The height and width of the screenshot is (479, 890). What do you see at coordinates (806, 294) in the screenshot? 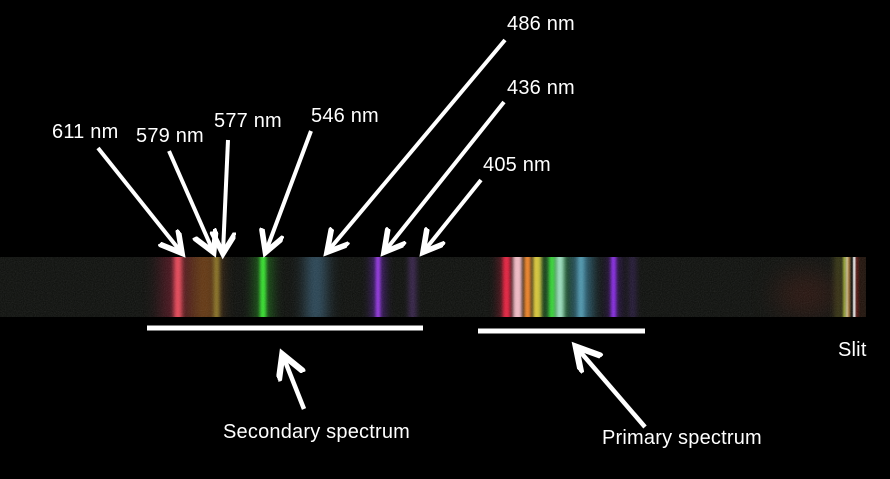
I see `diffuse-glow-patch` at bounding box center [806, 294].